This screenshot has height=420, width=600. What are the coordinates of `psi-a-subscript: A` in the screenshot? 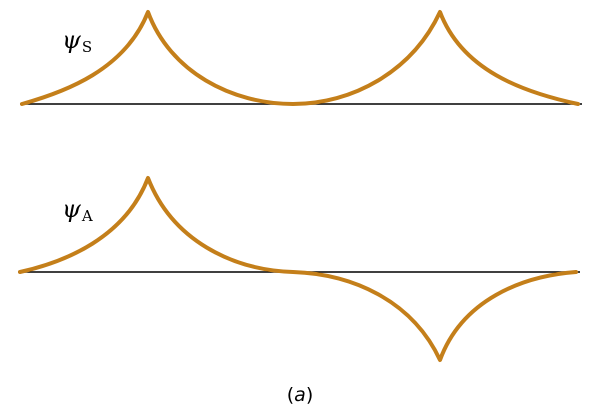 It's located at (87, 216).